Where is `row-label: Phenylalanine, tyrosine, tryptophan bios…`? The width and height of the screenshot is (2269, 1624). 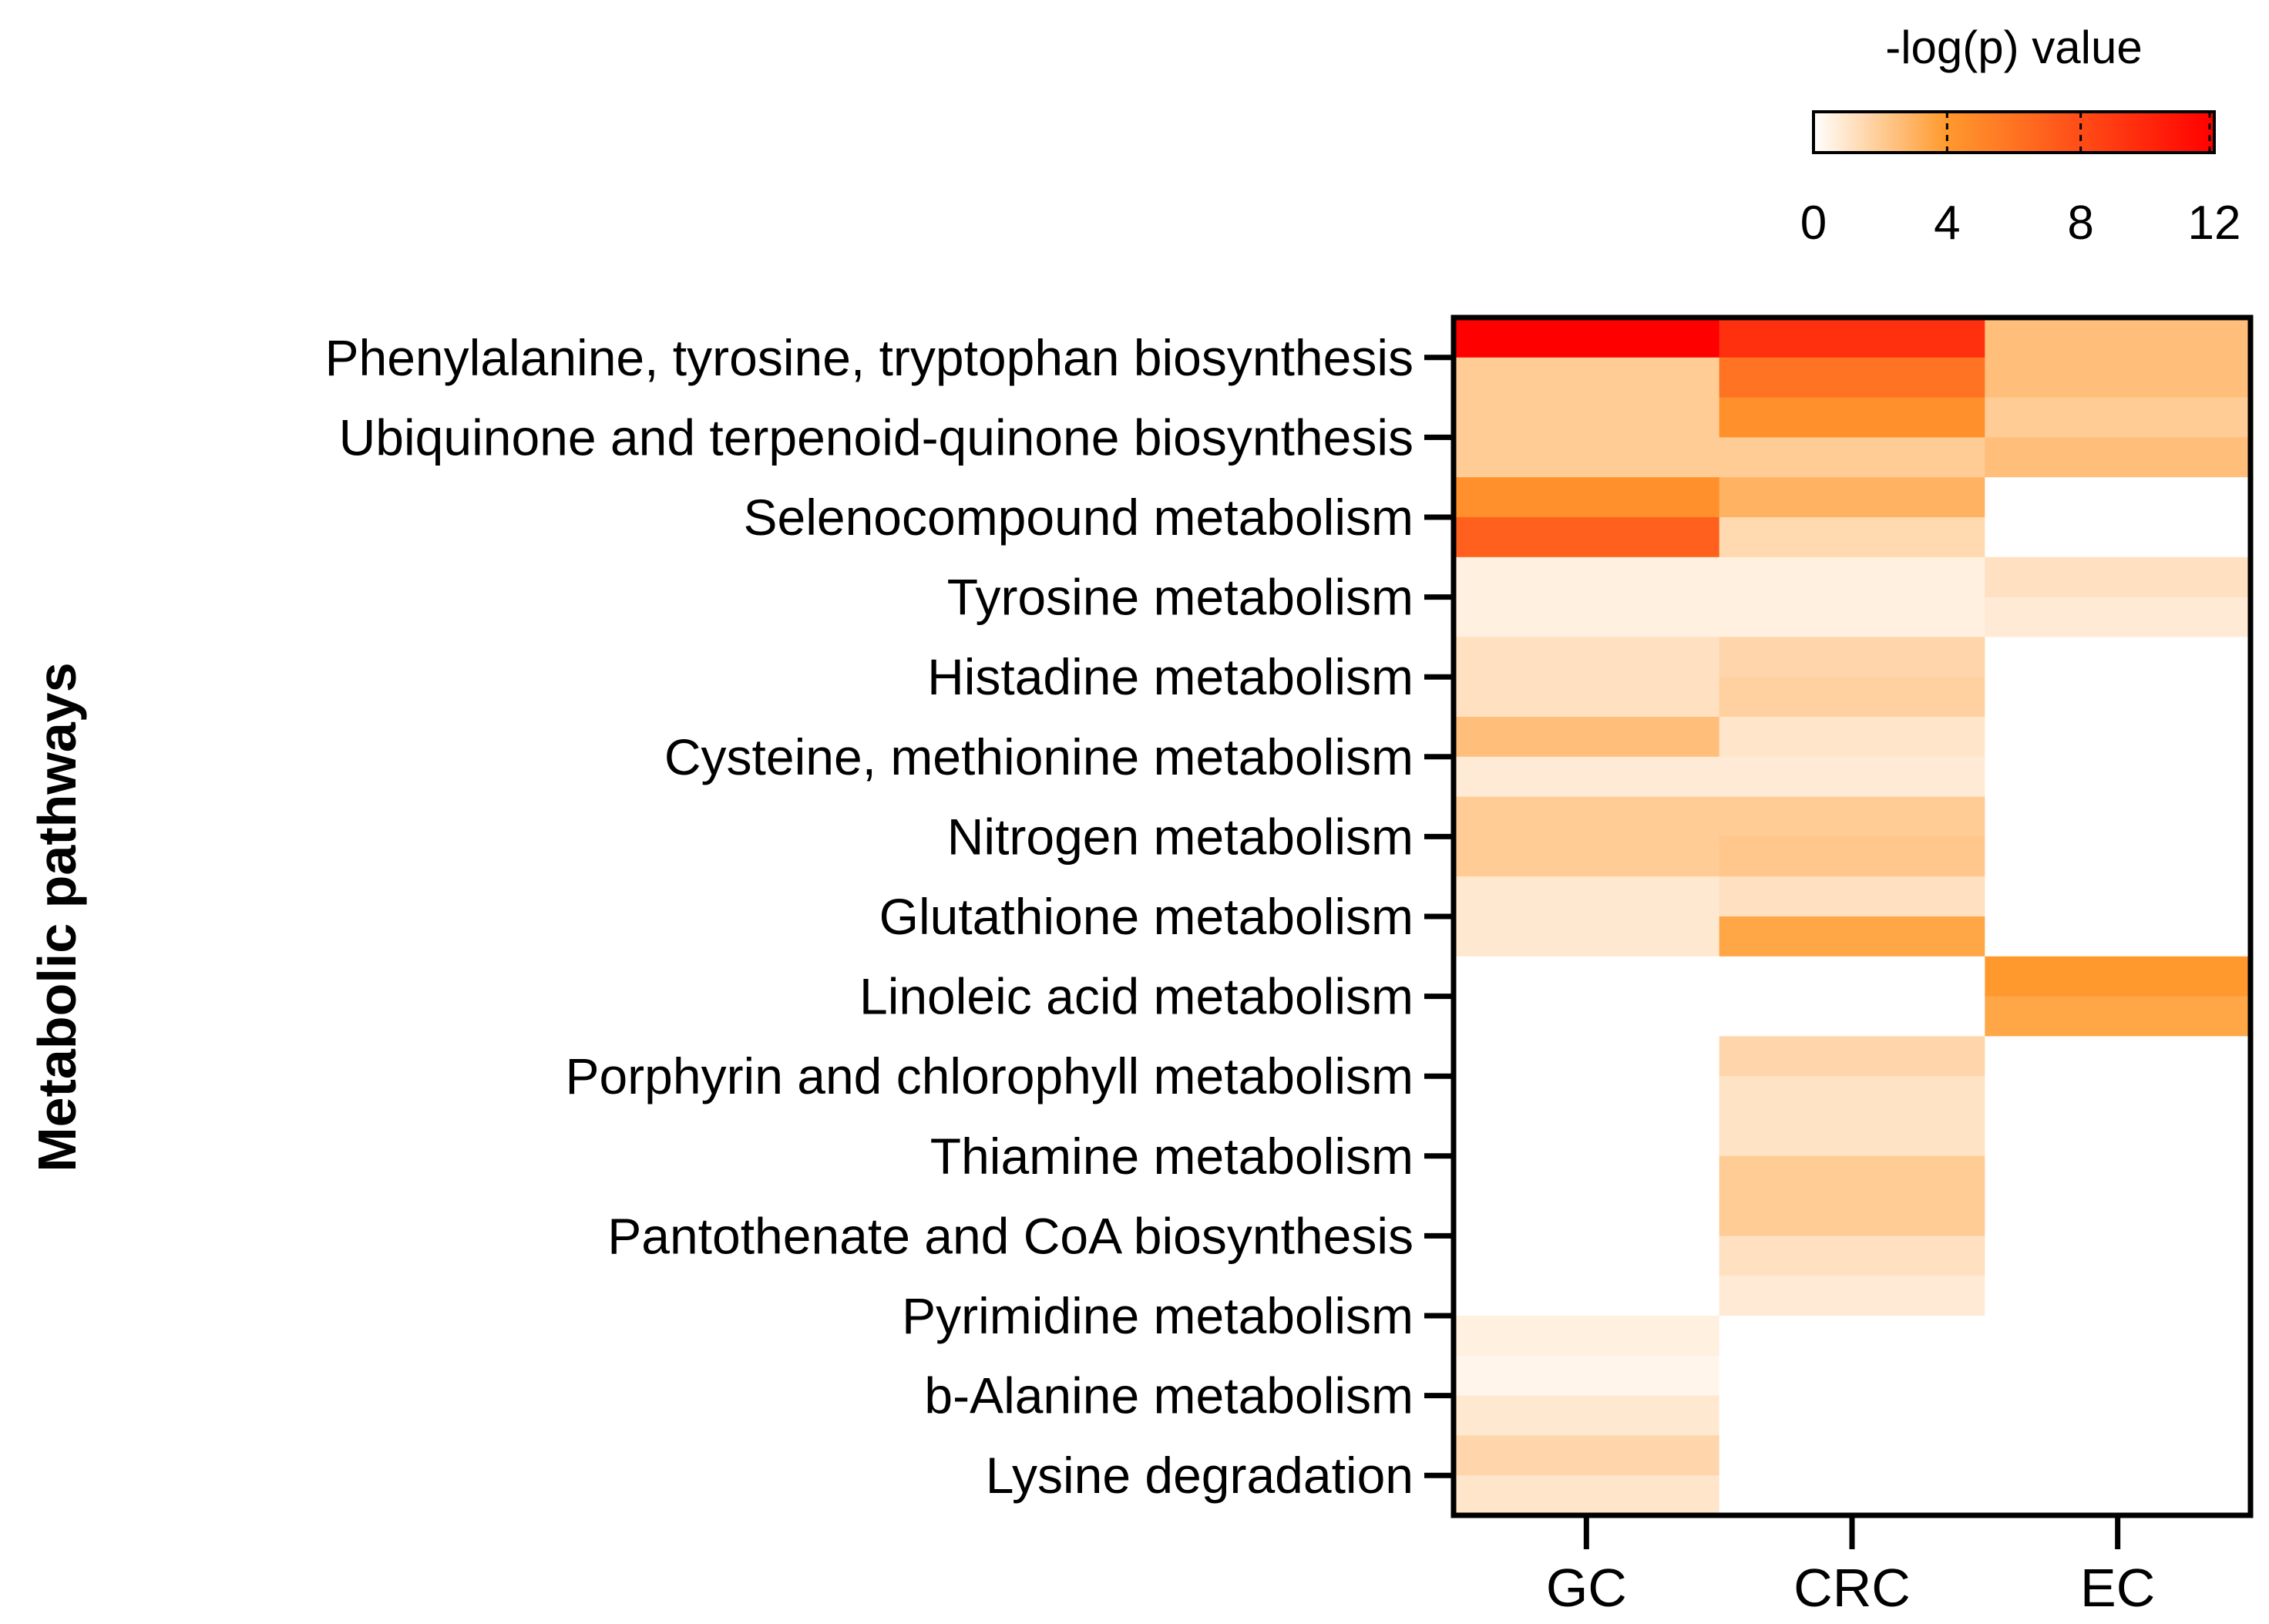
row-label: Phenylalanine, tyrosine, tryptophan bios… is located at coordinates (869, 357).